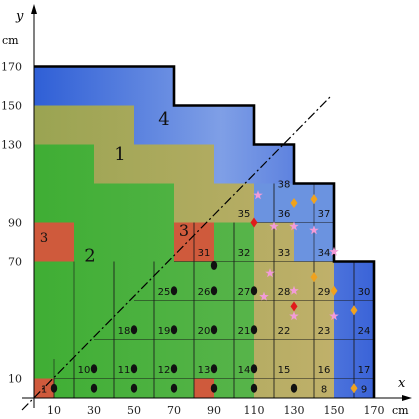  Describe the element at coordinates (324, 331) in the screenshot. I see `cell-number: 23` at that location.